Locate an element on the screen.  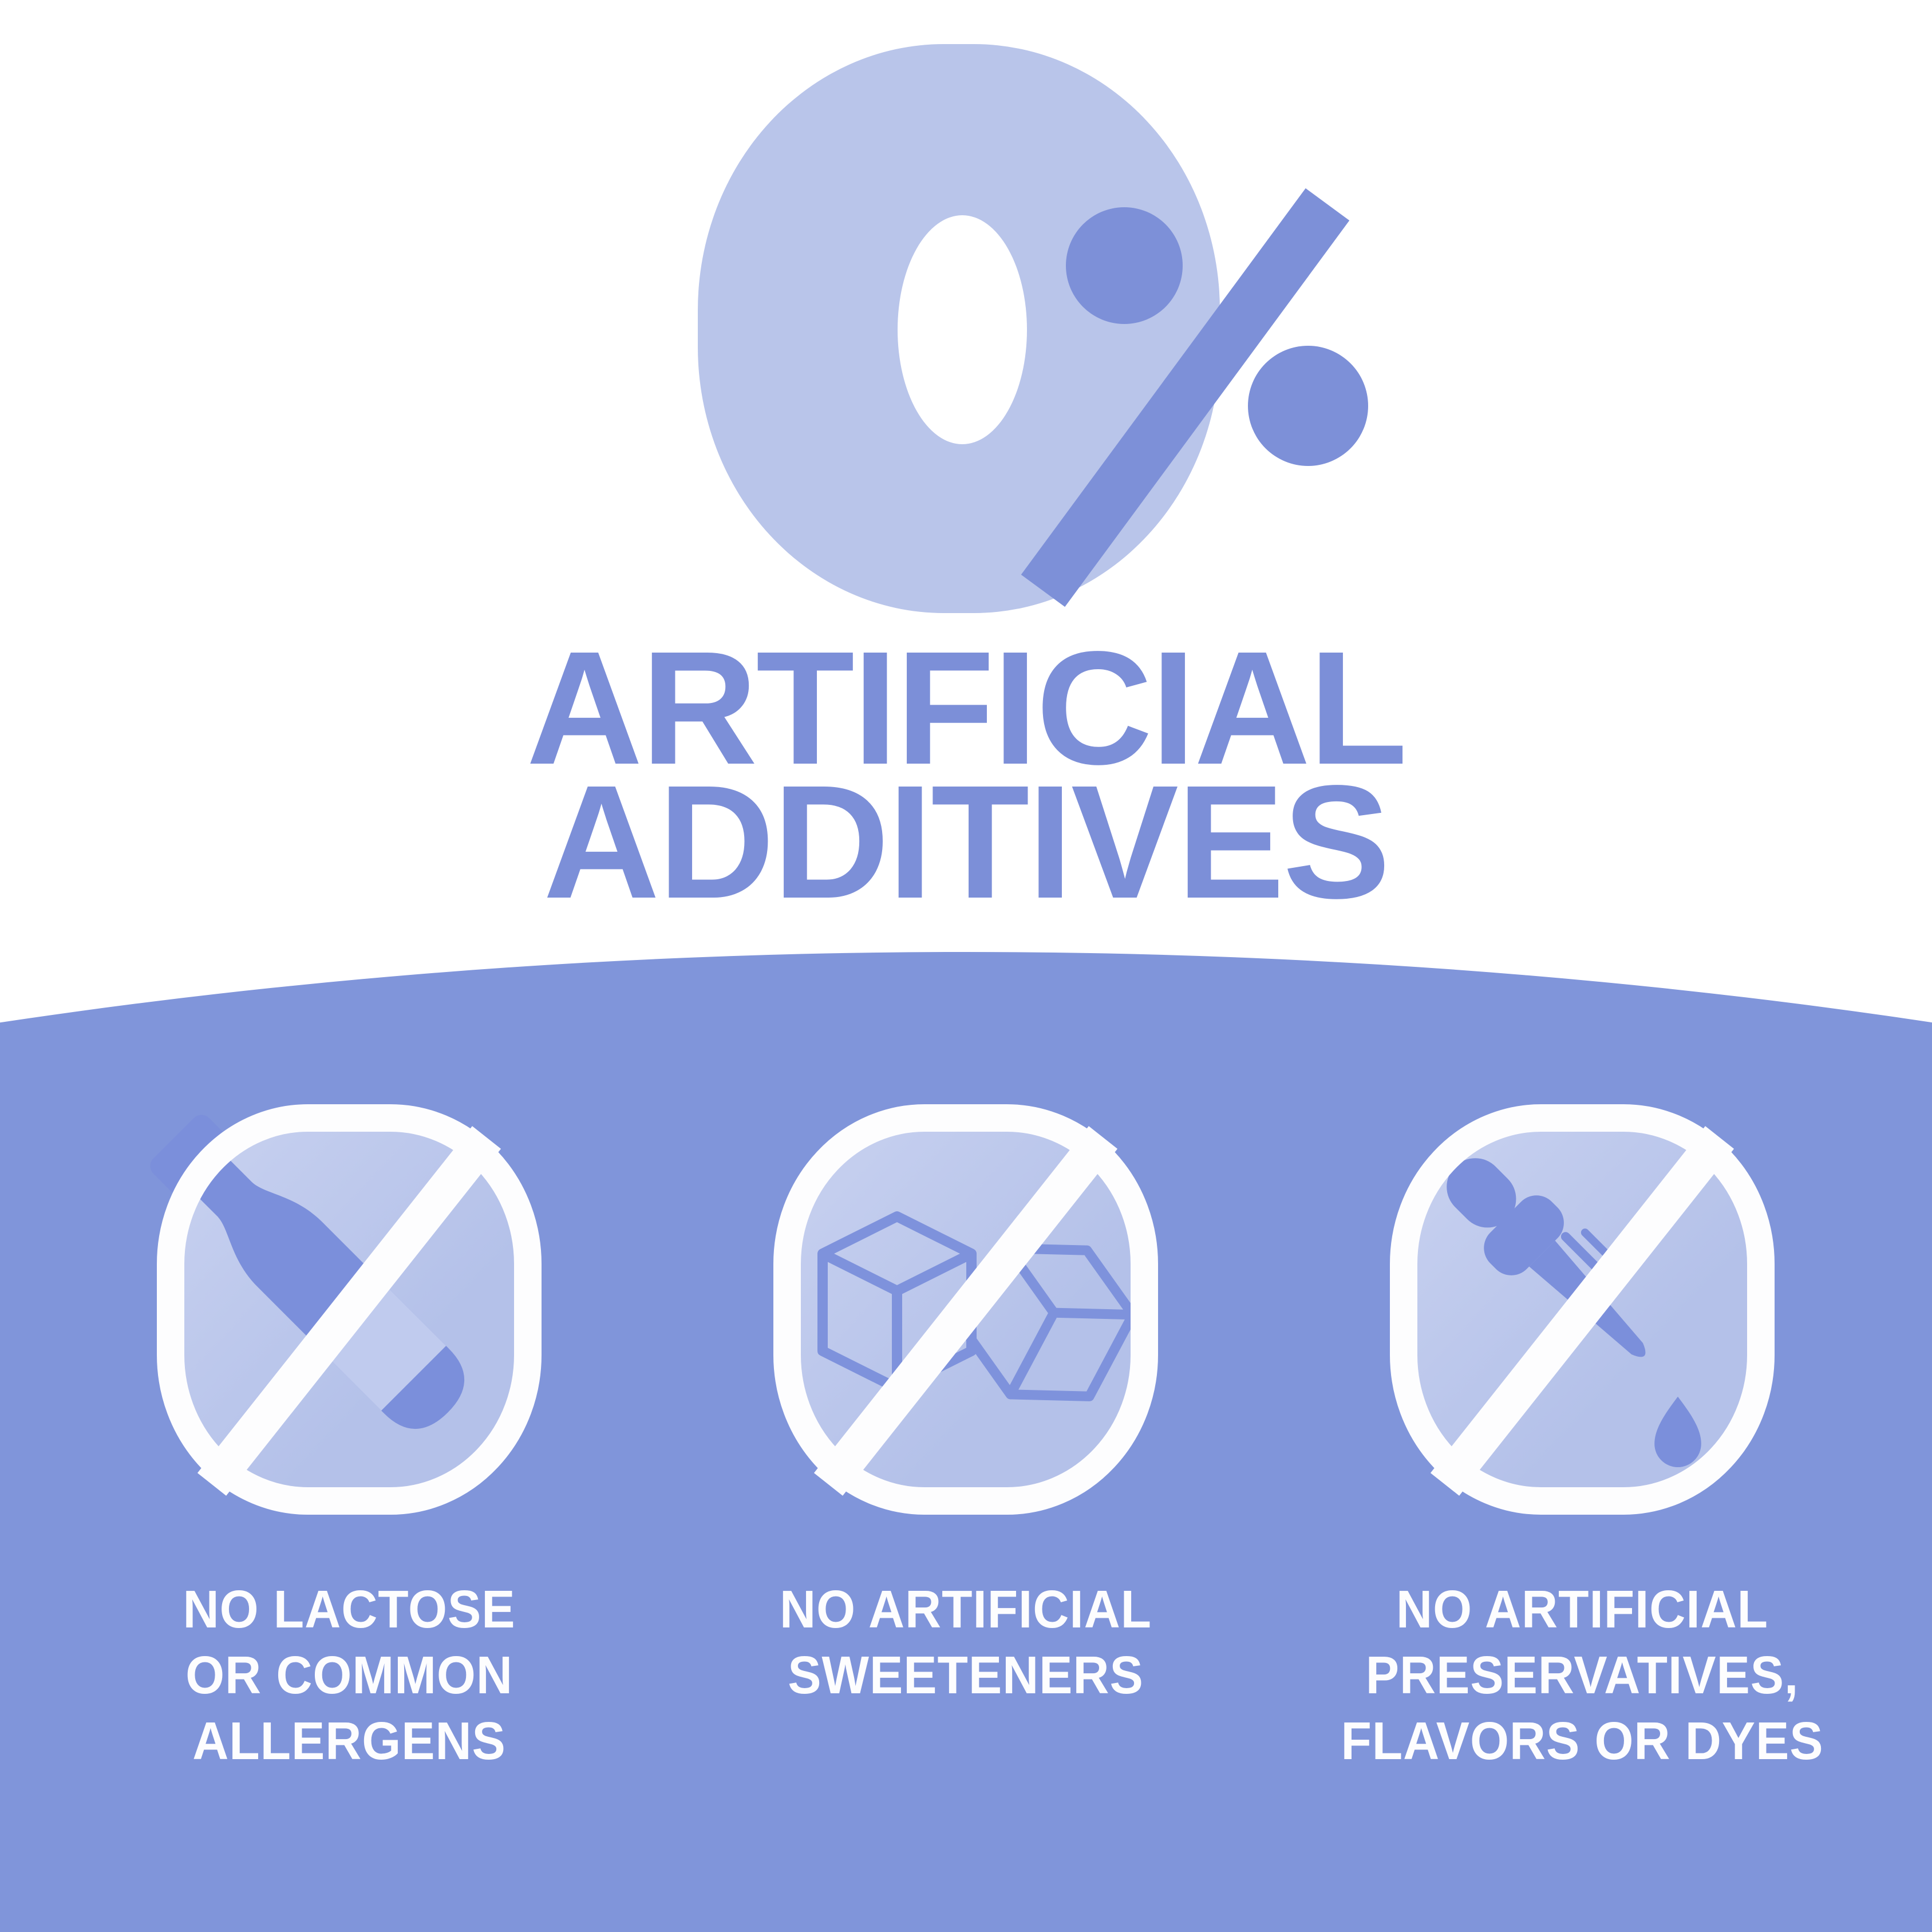
headline-line-1: ARTIFICIAL is located at coordinates (966, 708).